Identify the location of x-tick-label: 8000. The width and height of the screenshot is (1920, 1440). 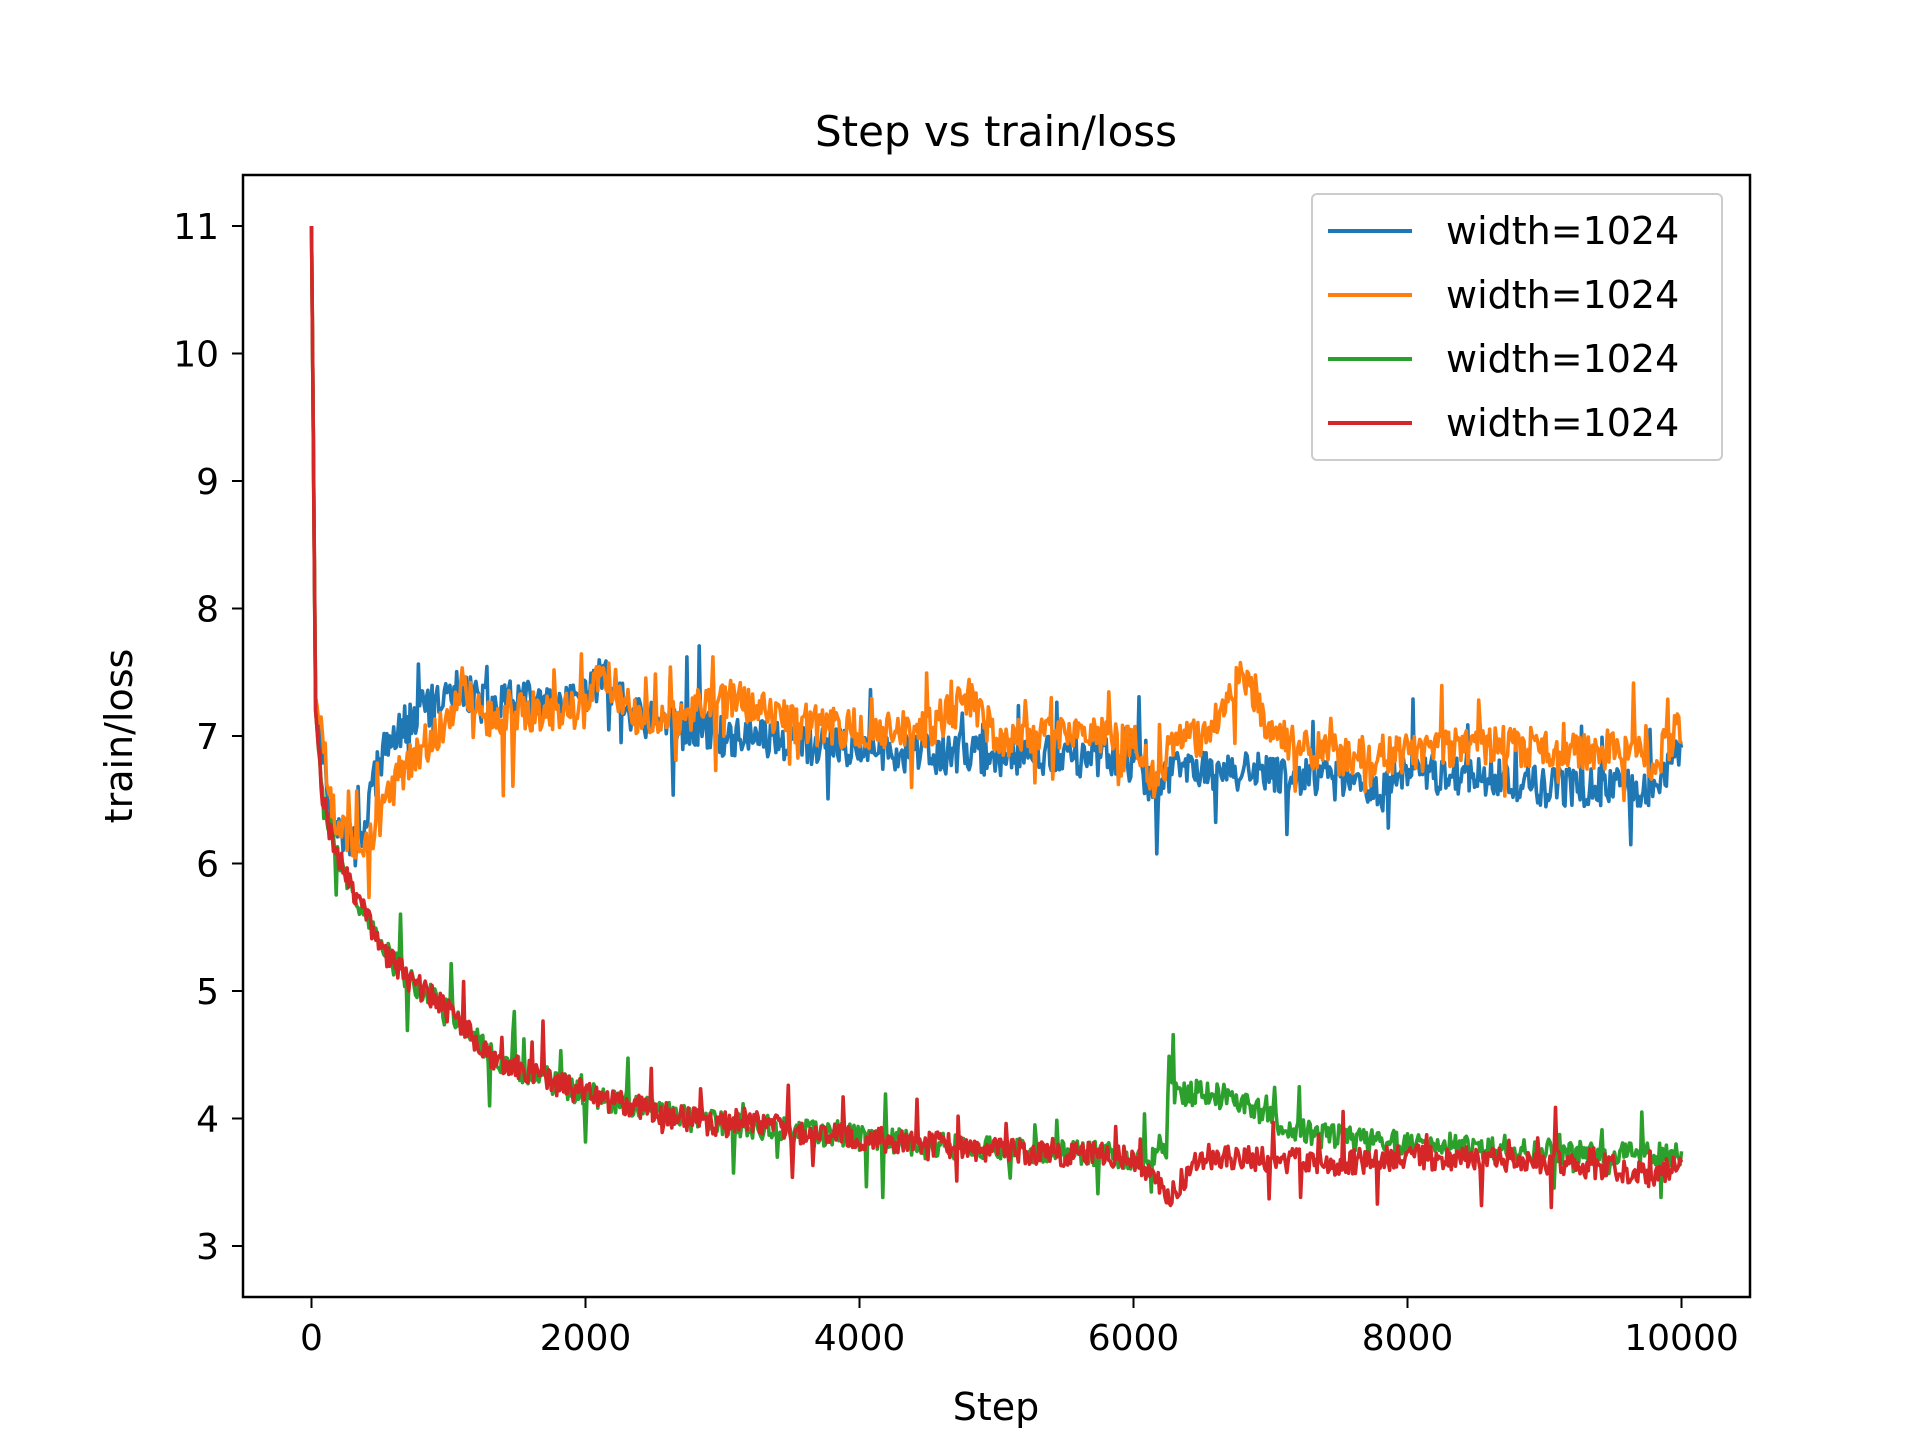
(1408, 1338).